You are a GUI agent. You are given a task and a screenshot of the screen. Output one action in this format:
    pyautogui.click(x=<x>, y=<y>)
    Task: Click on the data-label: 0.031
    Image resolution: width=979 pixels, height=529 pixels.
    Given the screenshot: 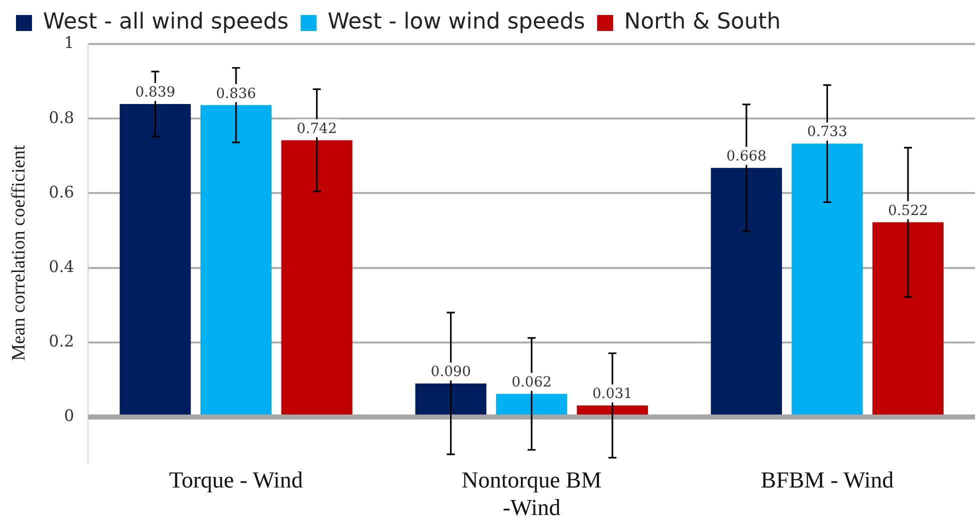 What is the action you would take?
    pyautogui.click(x=612, y=394)
    